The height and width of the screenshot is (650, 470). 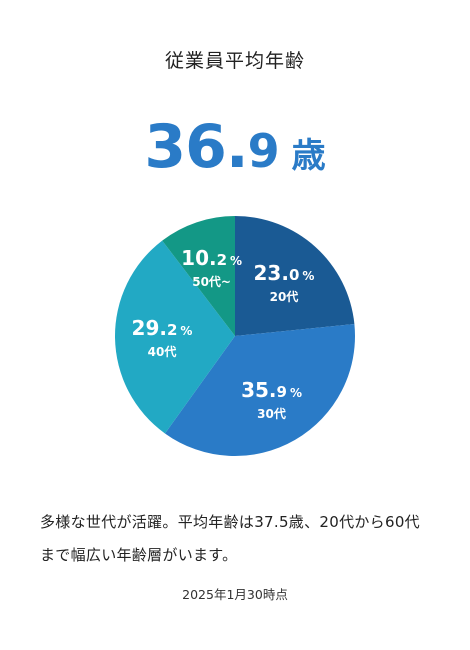 What do you see at coordinates (162, 351) in the screenshot?
I see `slice-category-label-3: 40代` at bounding box center [162, 351].